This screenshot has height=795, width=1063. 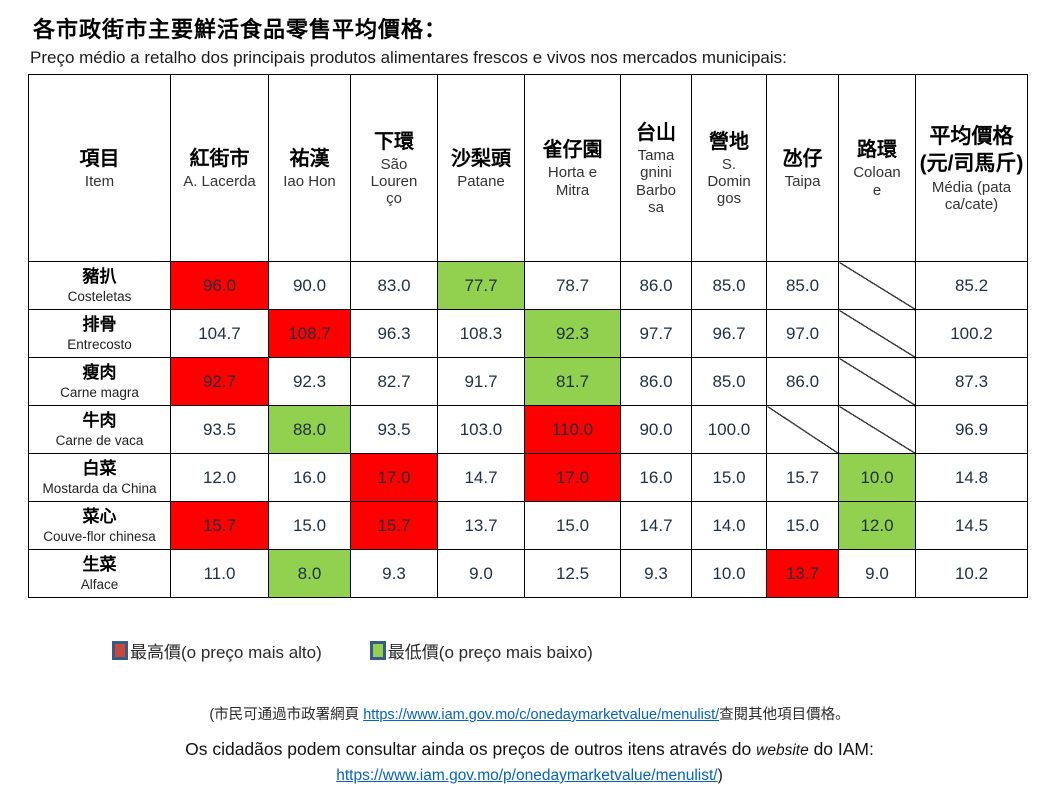 What do you see at coordinates (656, 333) in the screenshot?
I see `price-cell: 97.7` at bounding box center [656, 333].